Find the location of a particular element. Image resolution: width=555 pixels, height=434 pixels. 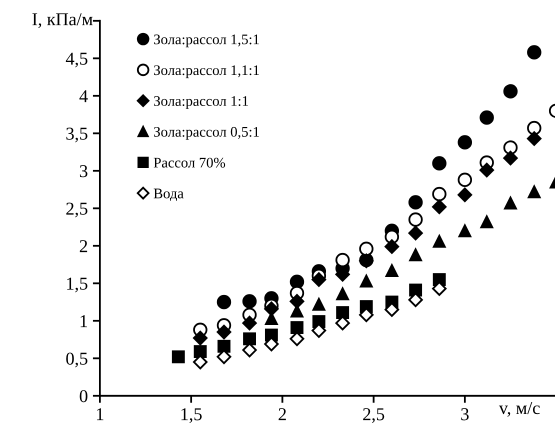

y-tick-label: 4 is located at coordinates (83, 96).